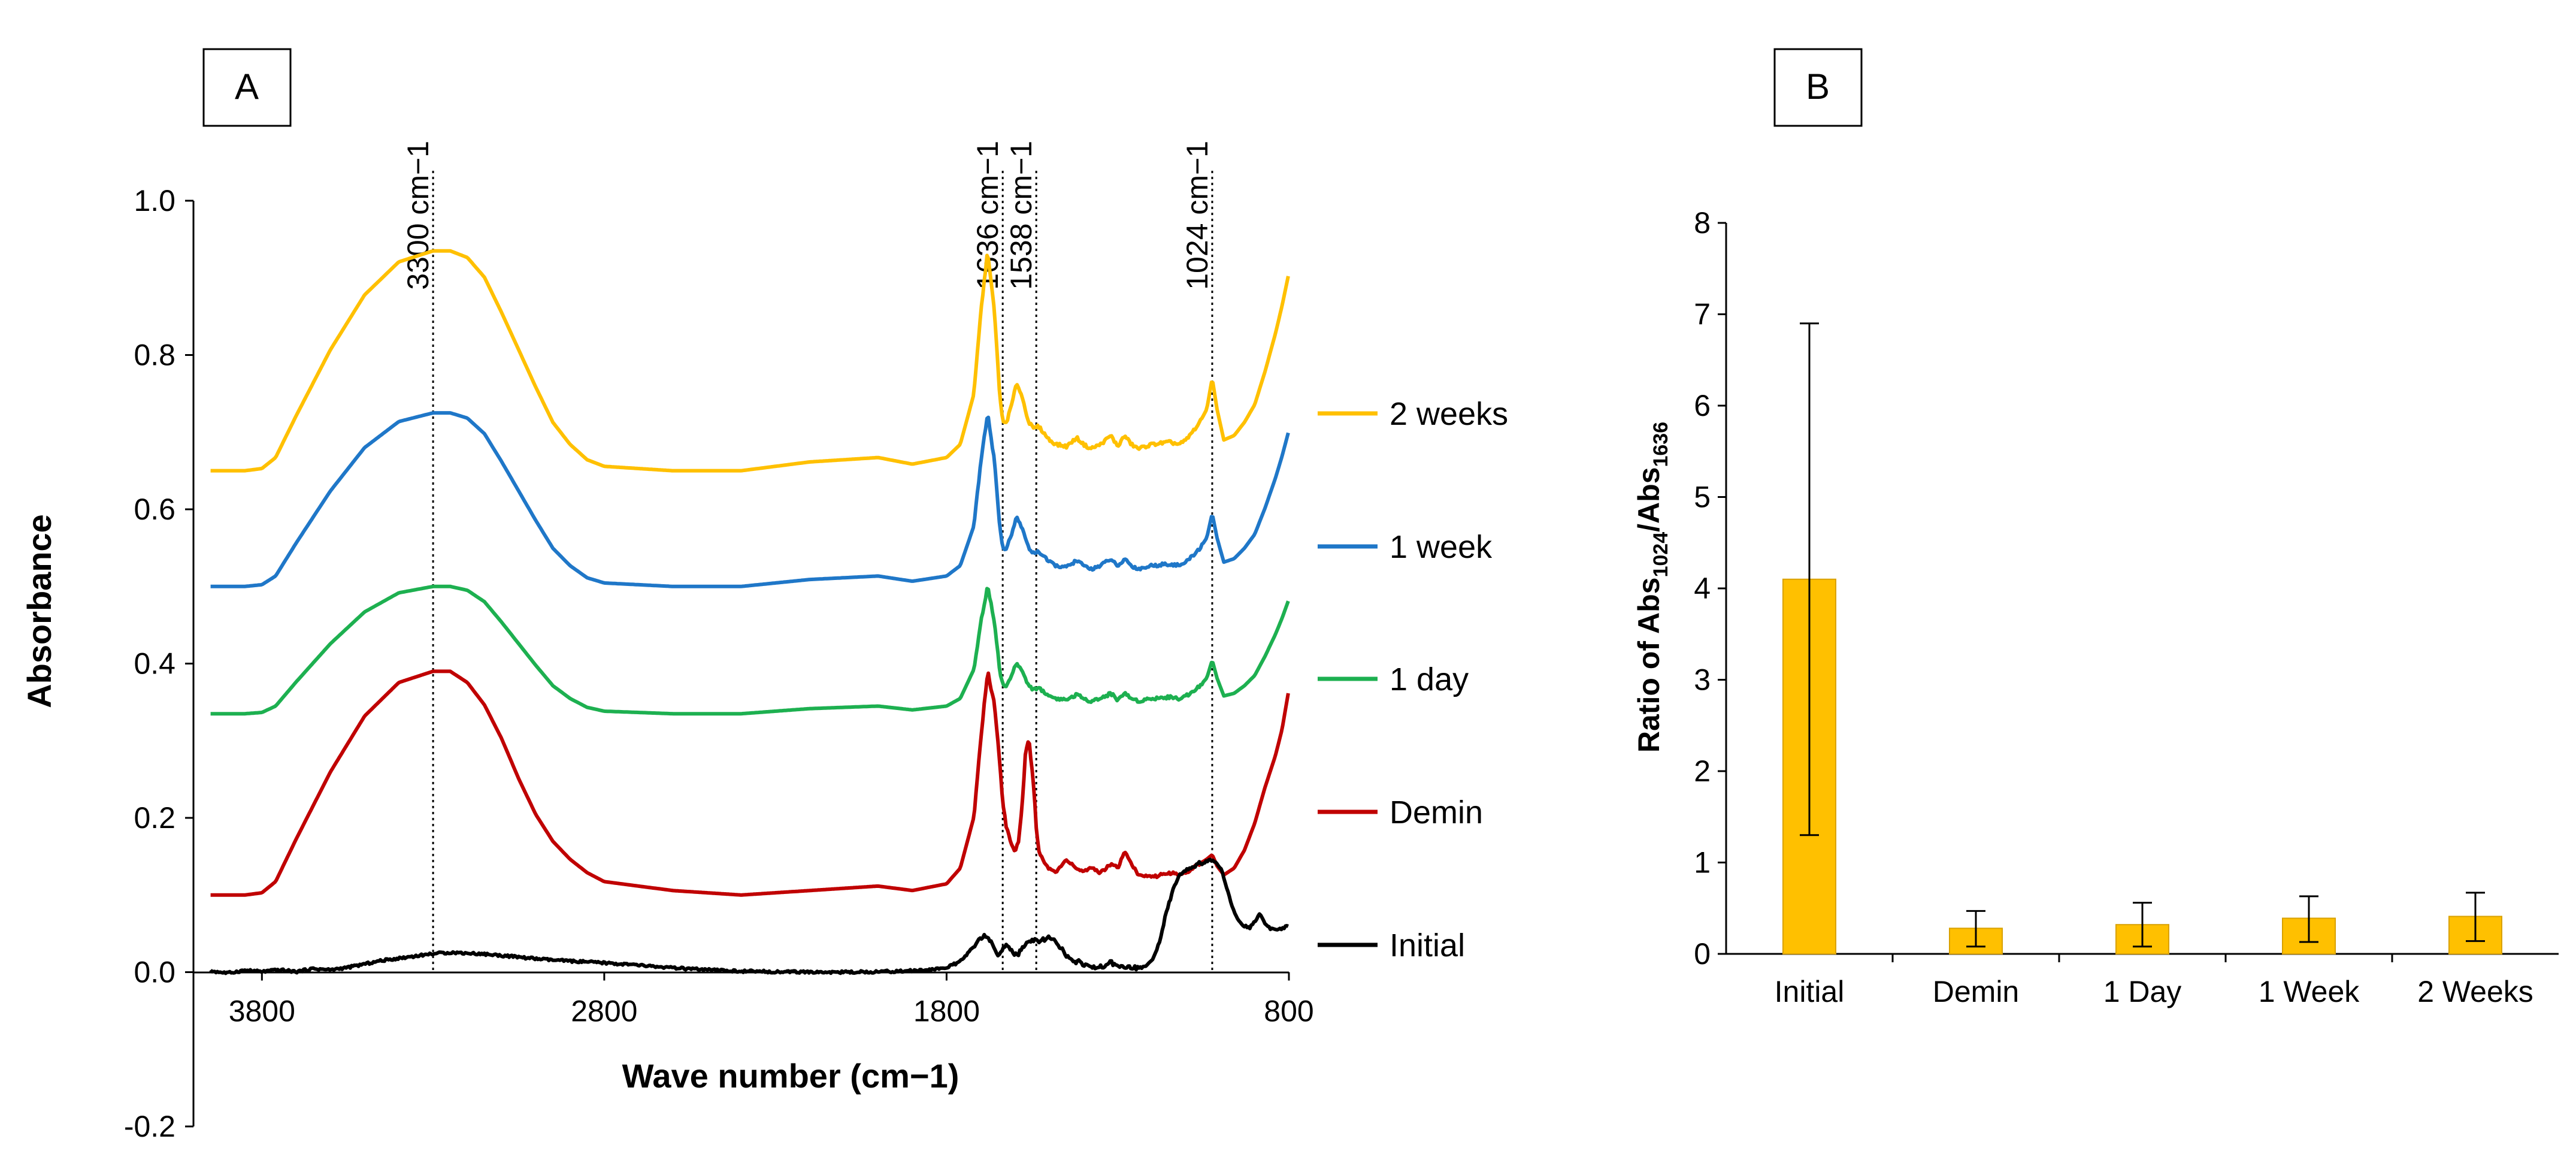 This screenshot has height=1160, width=2576. Describe the element at coordinates (1649, 665) in the screenshot. I see `panel-b-ylabel-main: Ratio of Abs` at that location.